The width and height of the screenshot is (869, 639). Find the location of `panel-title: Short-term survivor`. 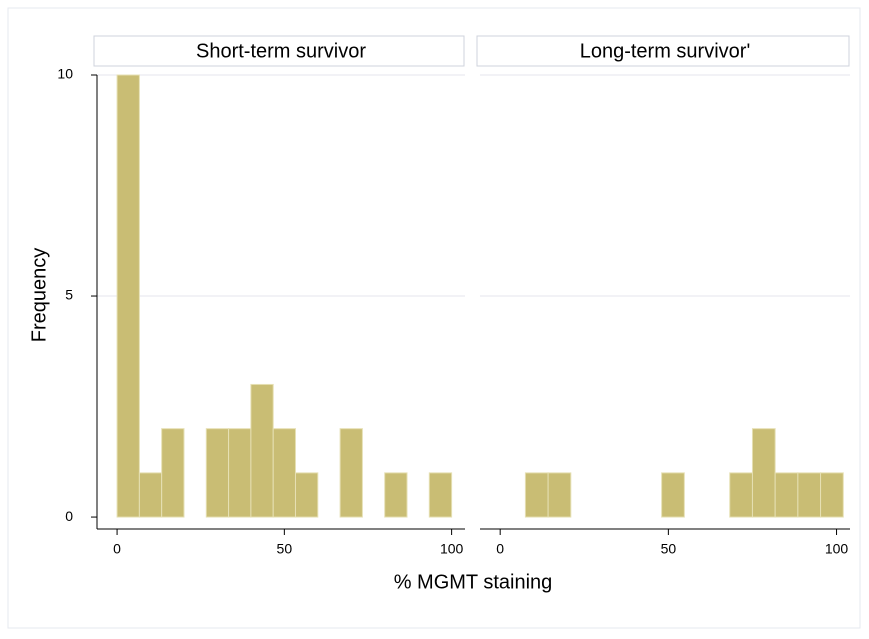

panel-title: Short-term survivor is located at coordinates (281, 51).